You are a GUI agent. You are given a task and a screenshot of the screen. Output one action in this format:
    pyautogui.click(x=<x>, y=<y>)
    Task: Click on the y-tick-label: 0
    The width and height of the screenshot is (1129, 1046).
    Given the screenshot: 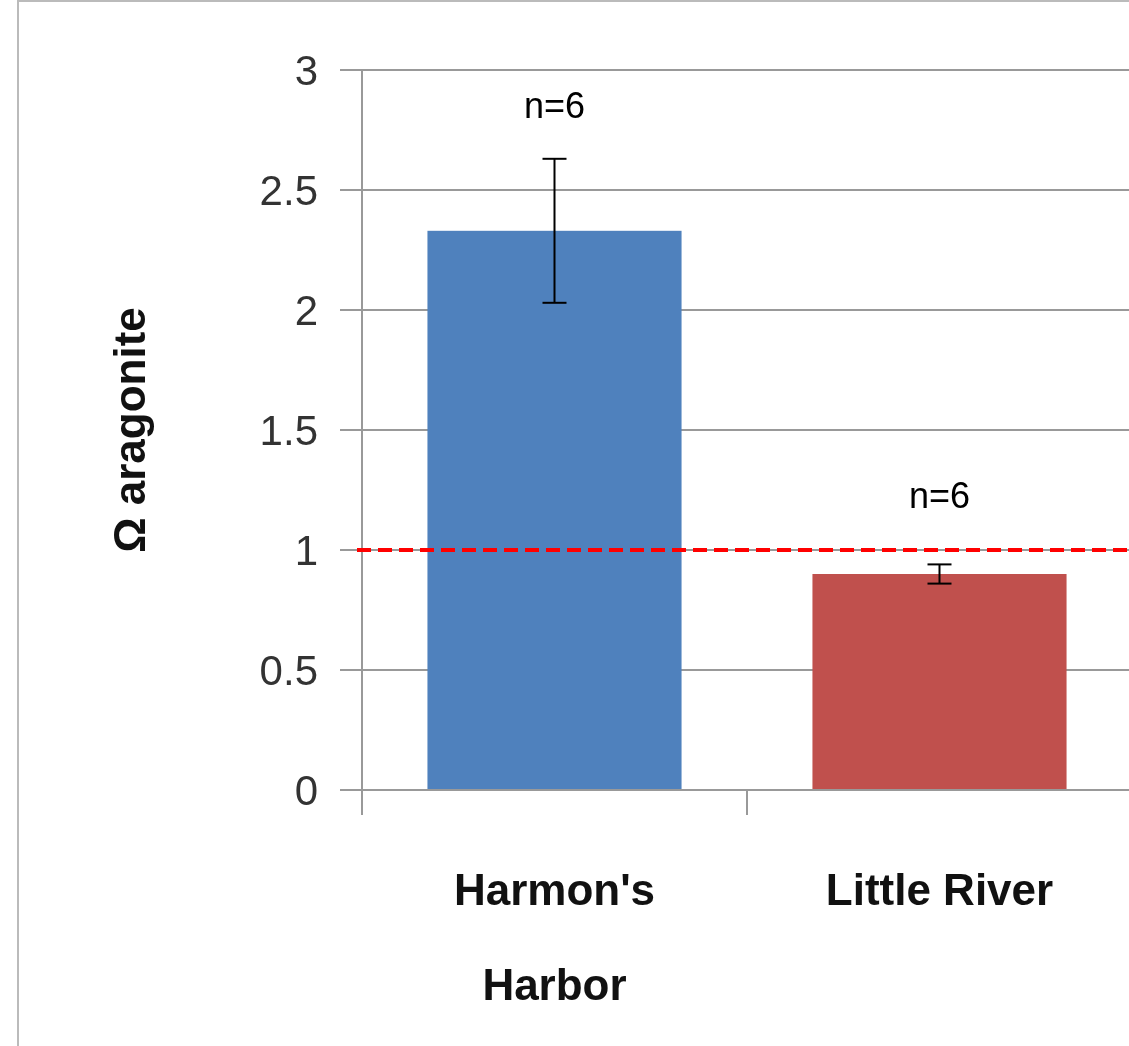 What is the action you would take?
    pyautogui.click(x=306, y=790)
    